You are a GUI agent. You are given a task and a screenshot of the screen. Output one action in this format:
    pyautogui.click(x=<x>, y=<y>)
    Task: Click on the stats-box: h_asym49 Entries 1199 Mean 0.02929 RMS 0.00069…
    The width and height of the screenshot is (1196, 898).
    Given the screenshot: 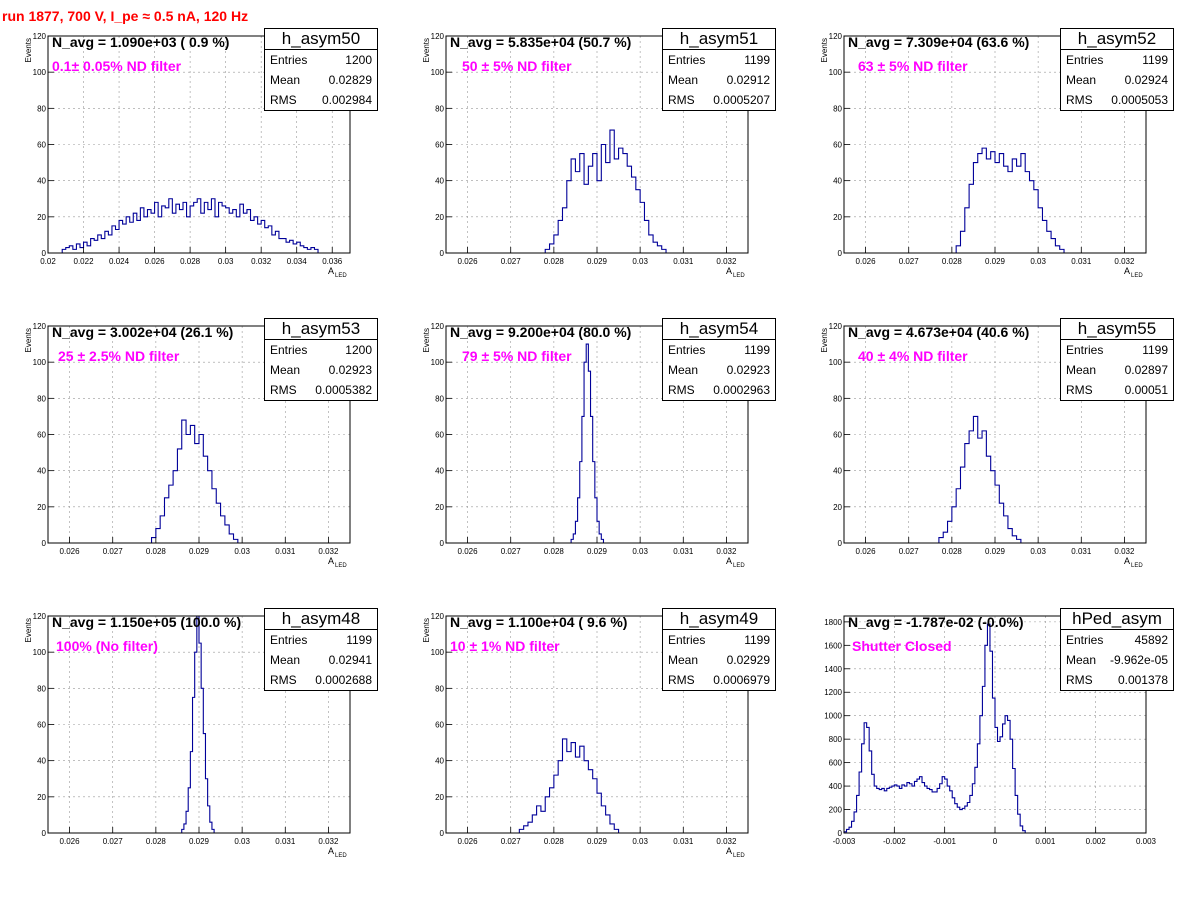 What is the action you would take?
    pyautogui.click(x=719, y=649)
    